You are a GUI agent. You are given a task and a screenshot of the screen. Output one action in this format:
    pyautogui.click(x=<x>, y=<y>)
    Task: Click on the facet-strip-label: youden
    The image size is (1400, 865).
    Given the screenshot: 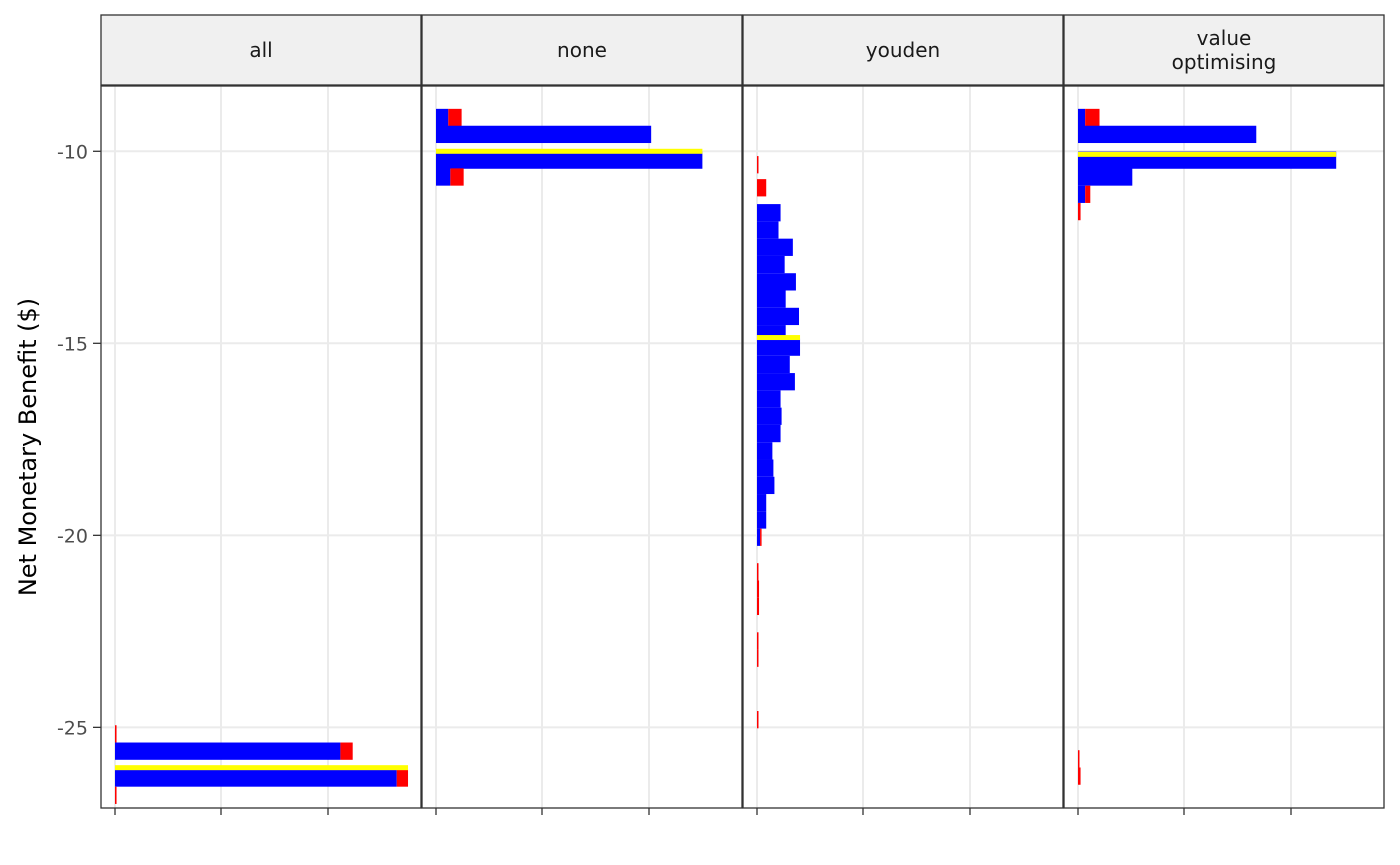 What is the action you would take?
    pyautogui.click(x=903, y=50)
    